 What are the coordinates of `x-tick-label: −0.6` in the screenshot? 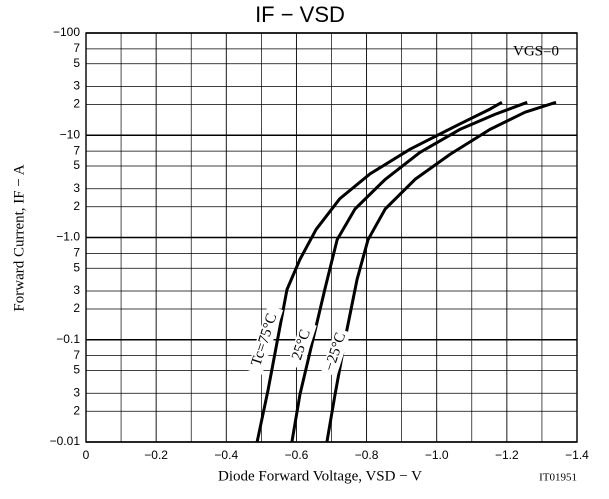 It's located at (297, 455).